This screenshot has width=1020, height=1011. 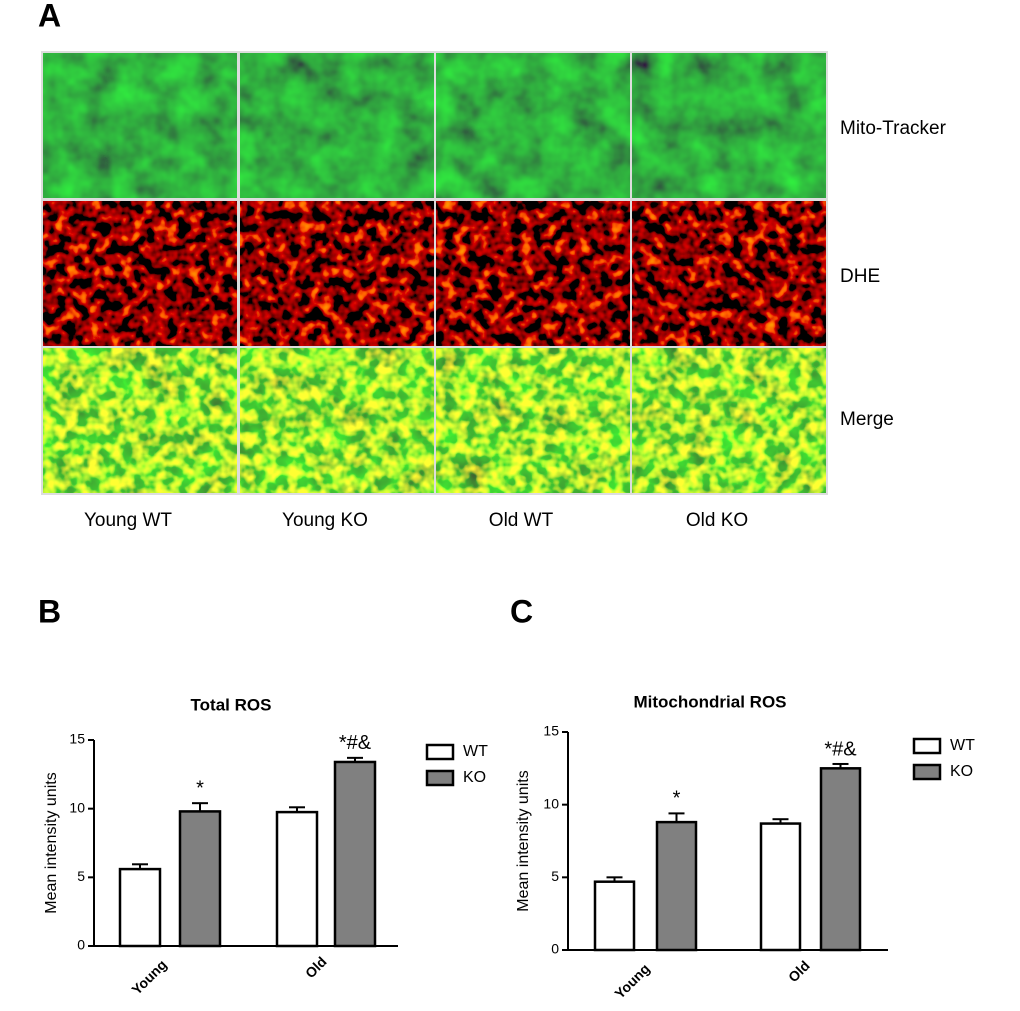 I want to click on panel-label: A, so click(x=49, y=16).